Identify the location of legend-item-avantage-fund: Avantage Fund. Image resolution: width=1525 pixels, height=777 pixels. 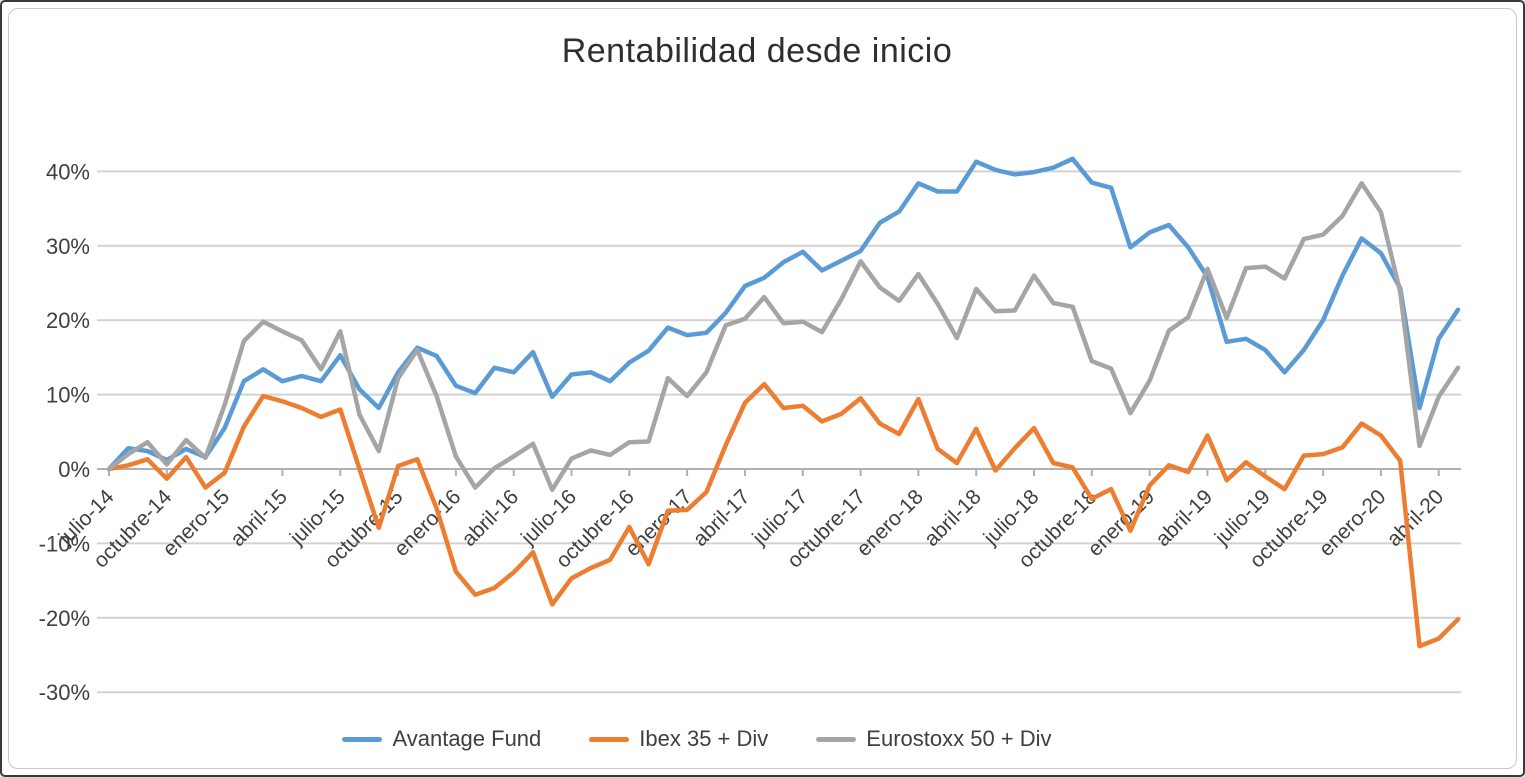
(441, 739).